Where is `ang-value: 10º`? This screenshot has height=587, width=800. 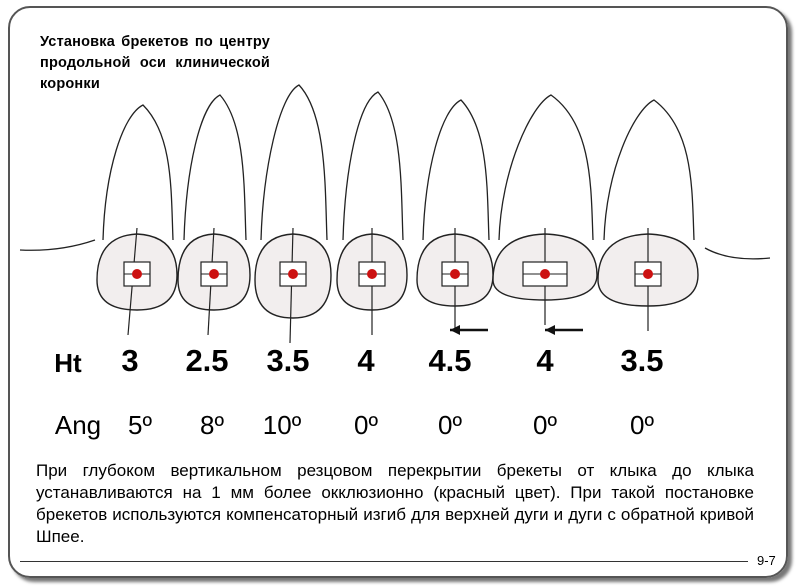 ang-value: 10º is located at coordinates (282, 425).